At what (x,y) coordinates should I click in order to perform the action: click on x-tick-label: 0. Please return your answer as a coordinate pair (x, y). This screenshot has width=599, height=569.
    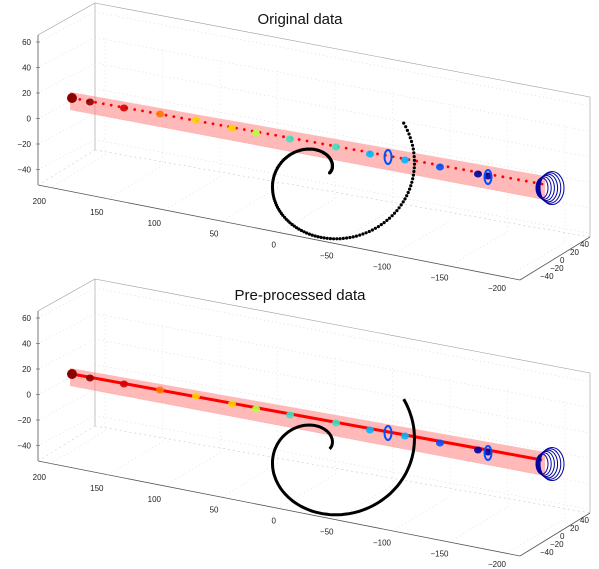
    Looking at the image, I should click on (274, 521).